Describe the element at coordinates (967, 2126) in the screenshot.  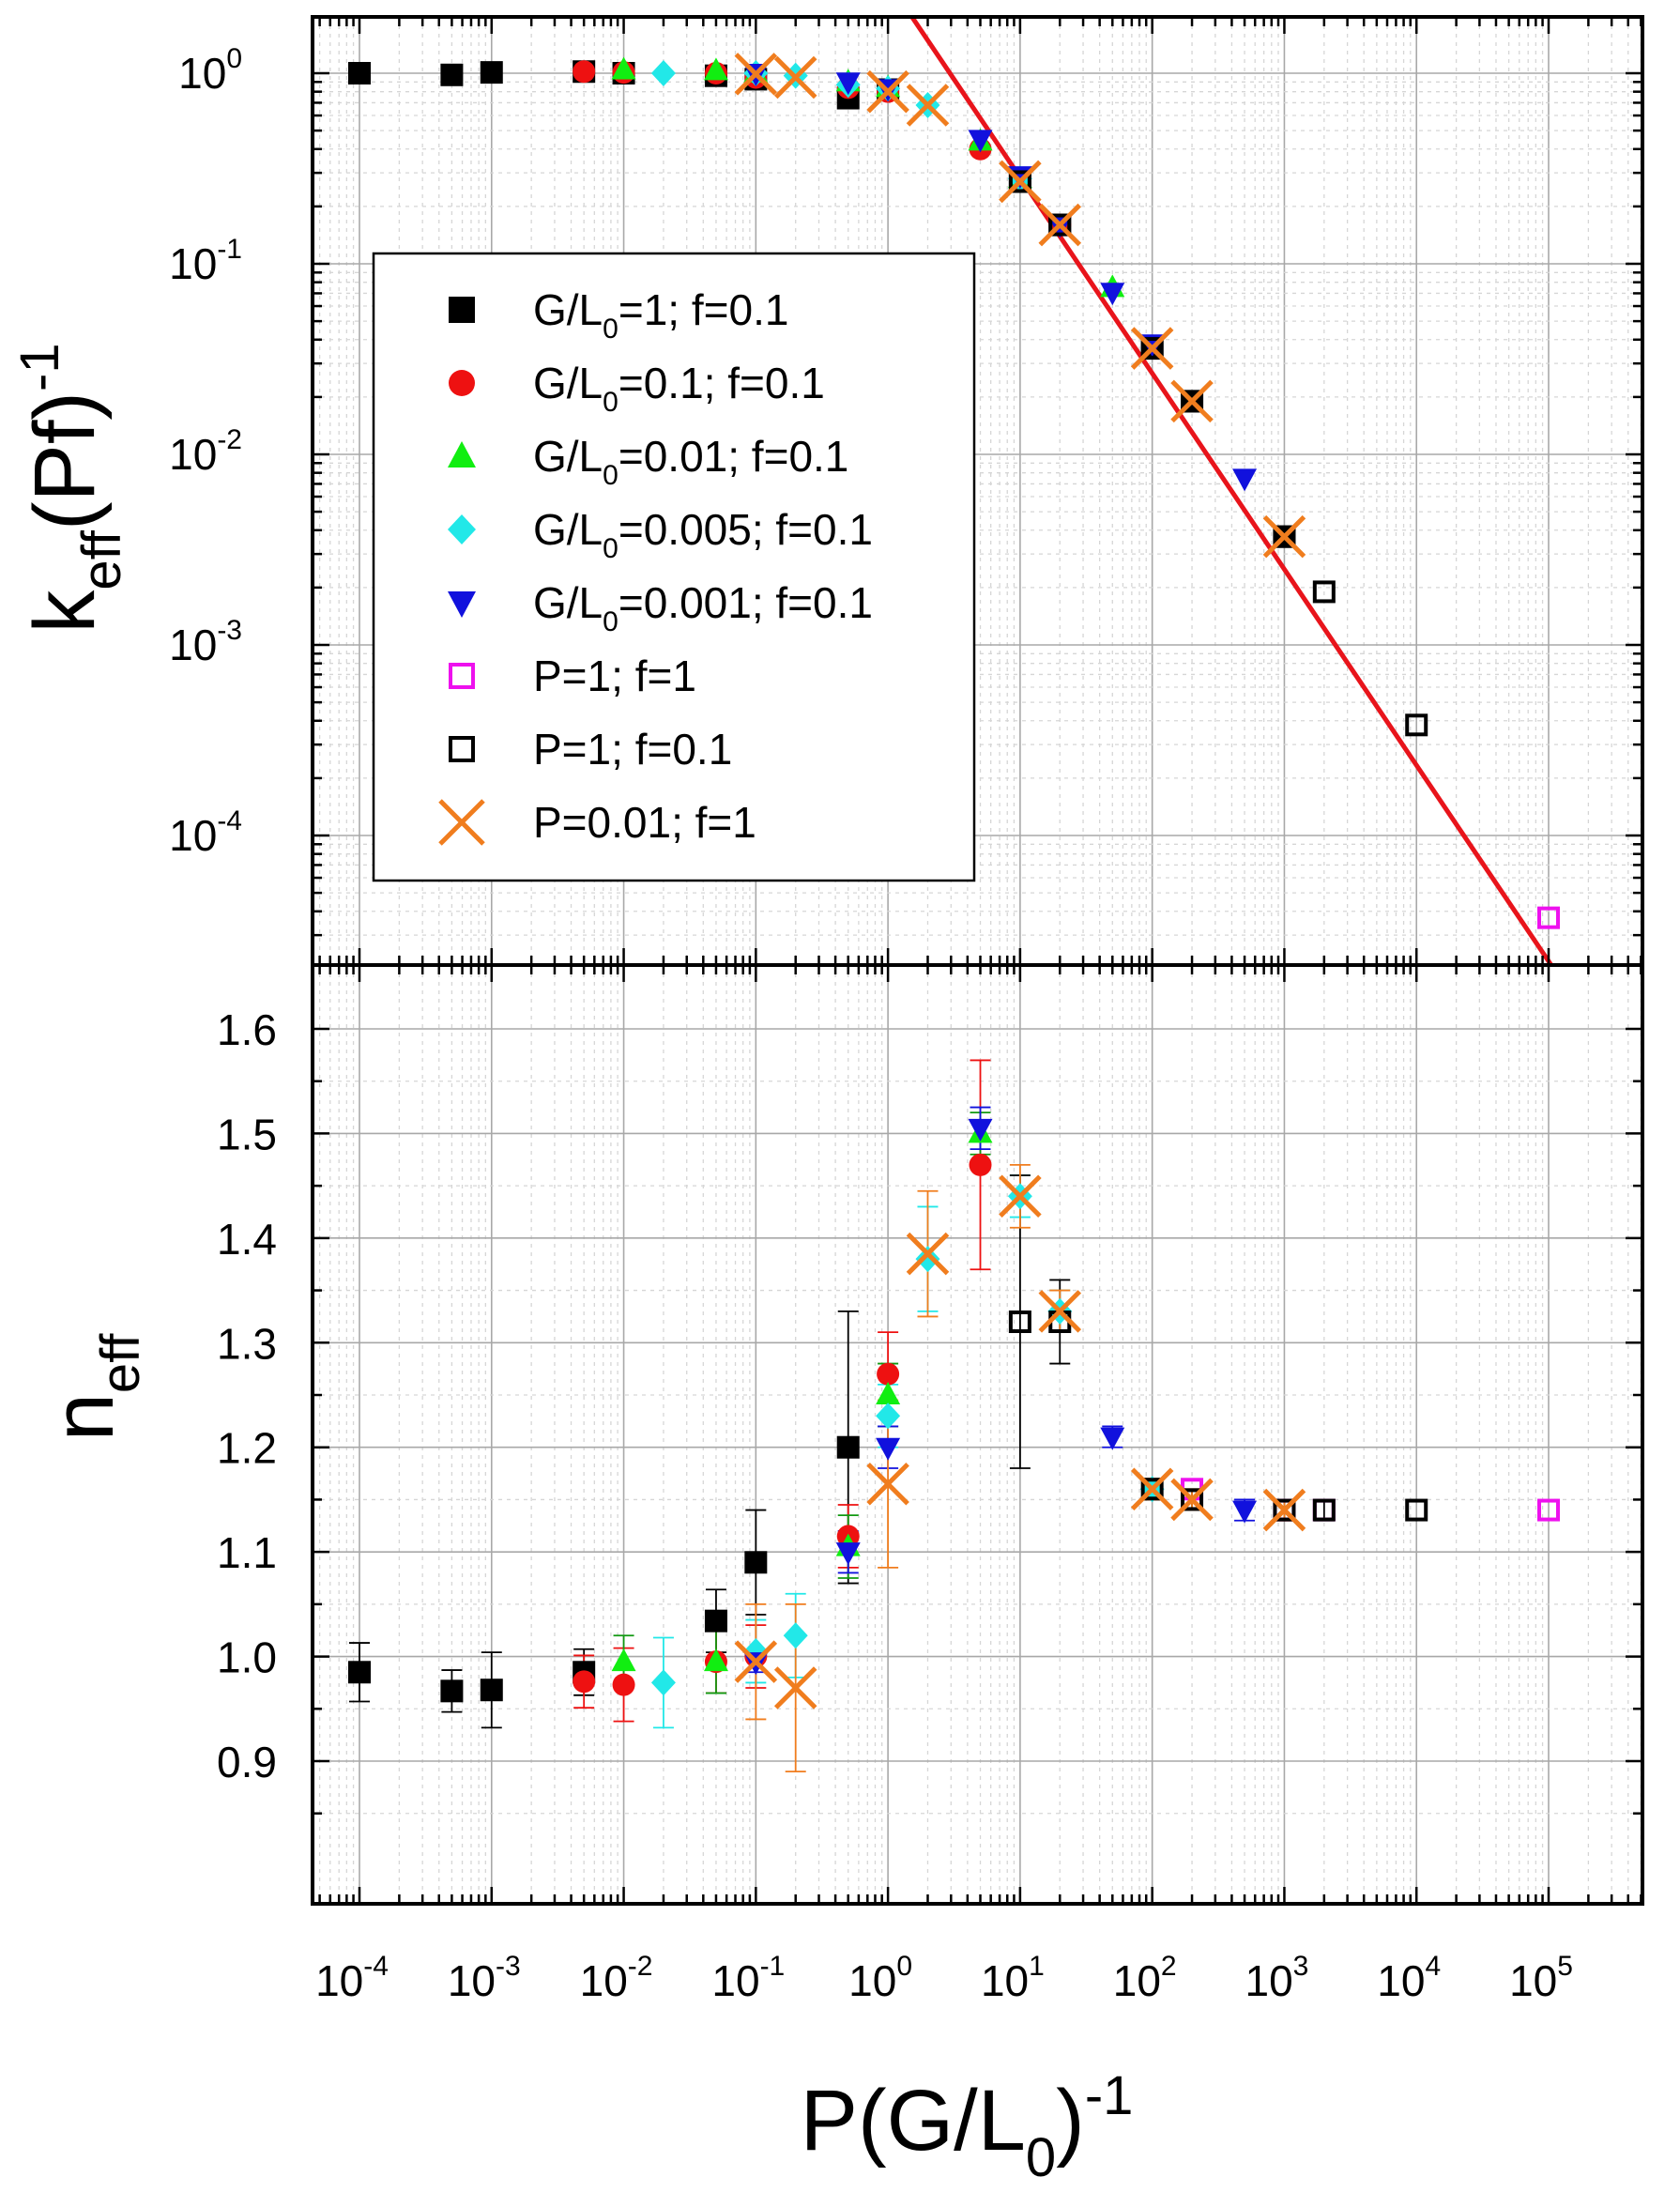
I see `x-axis-title: P(G/L0)-1` at that location.